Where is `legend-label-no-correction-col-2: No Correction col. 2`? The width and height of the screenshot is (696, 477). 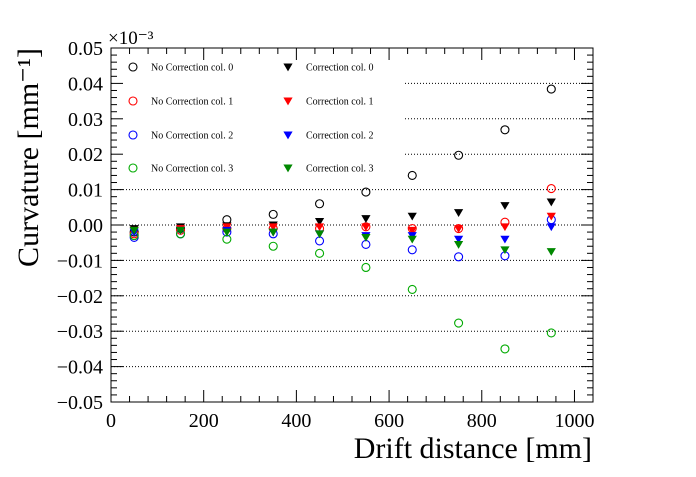 legend-label-no-correction-col-2: No Correction col. 2 is located at coordinates (192, 136).